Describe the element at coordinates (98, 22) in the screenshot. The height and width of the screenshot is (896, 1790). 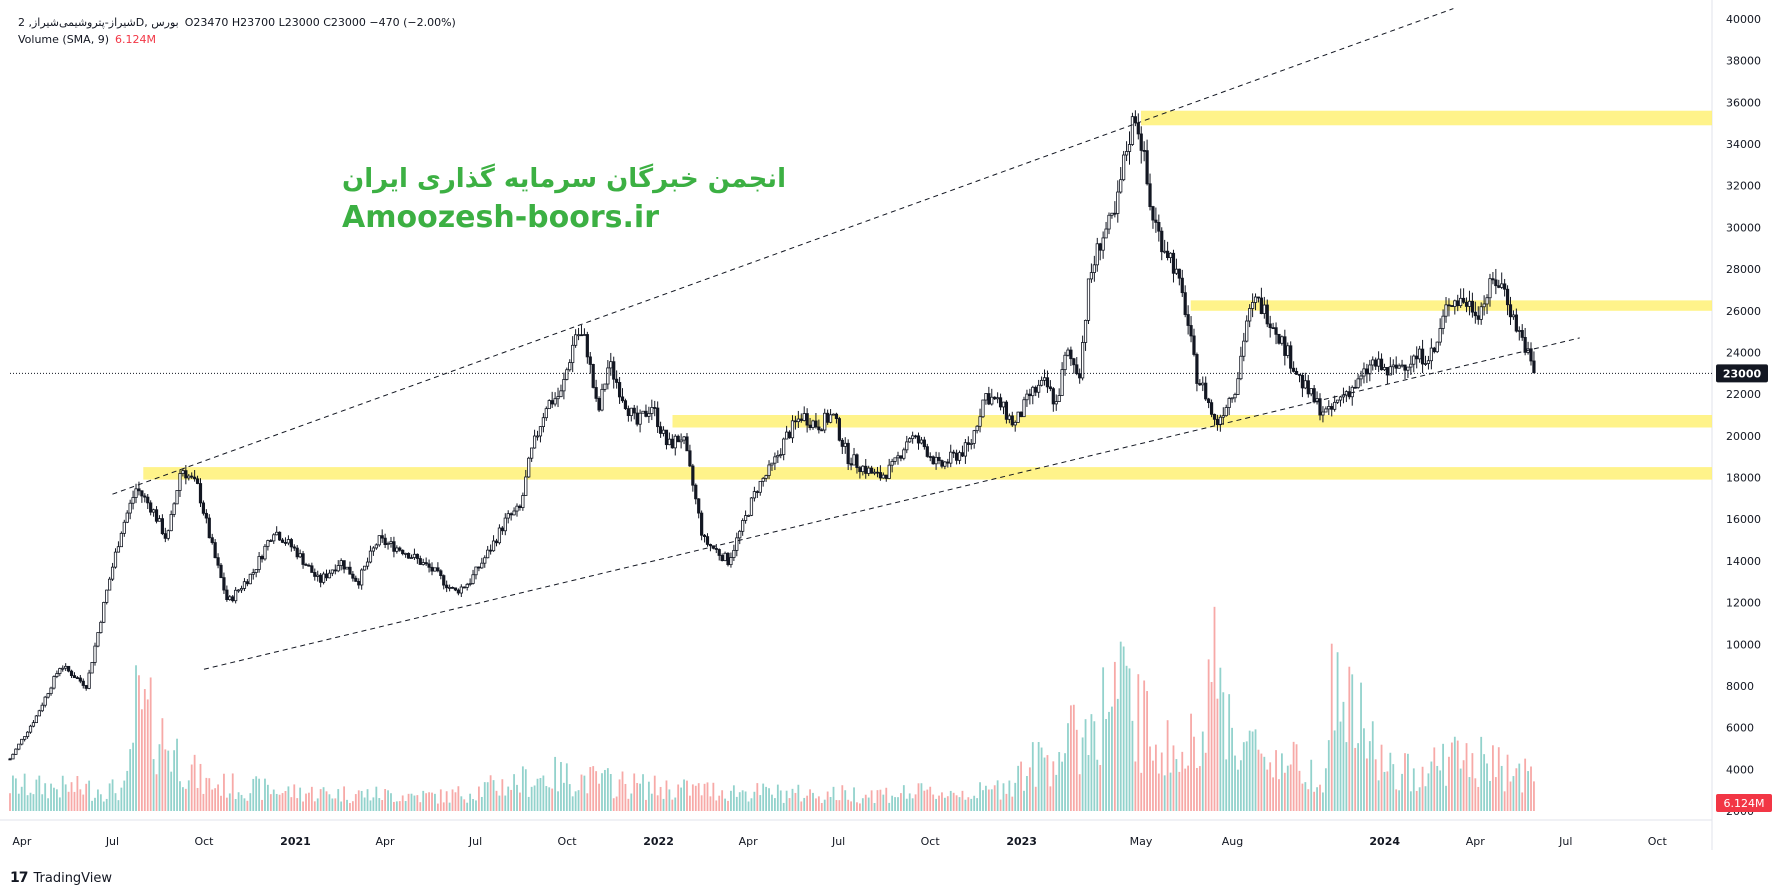
I see `symbol-title: شیراز-پتروشیمی‌شیراز, 2D, بورس` at that location.